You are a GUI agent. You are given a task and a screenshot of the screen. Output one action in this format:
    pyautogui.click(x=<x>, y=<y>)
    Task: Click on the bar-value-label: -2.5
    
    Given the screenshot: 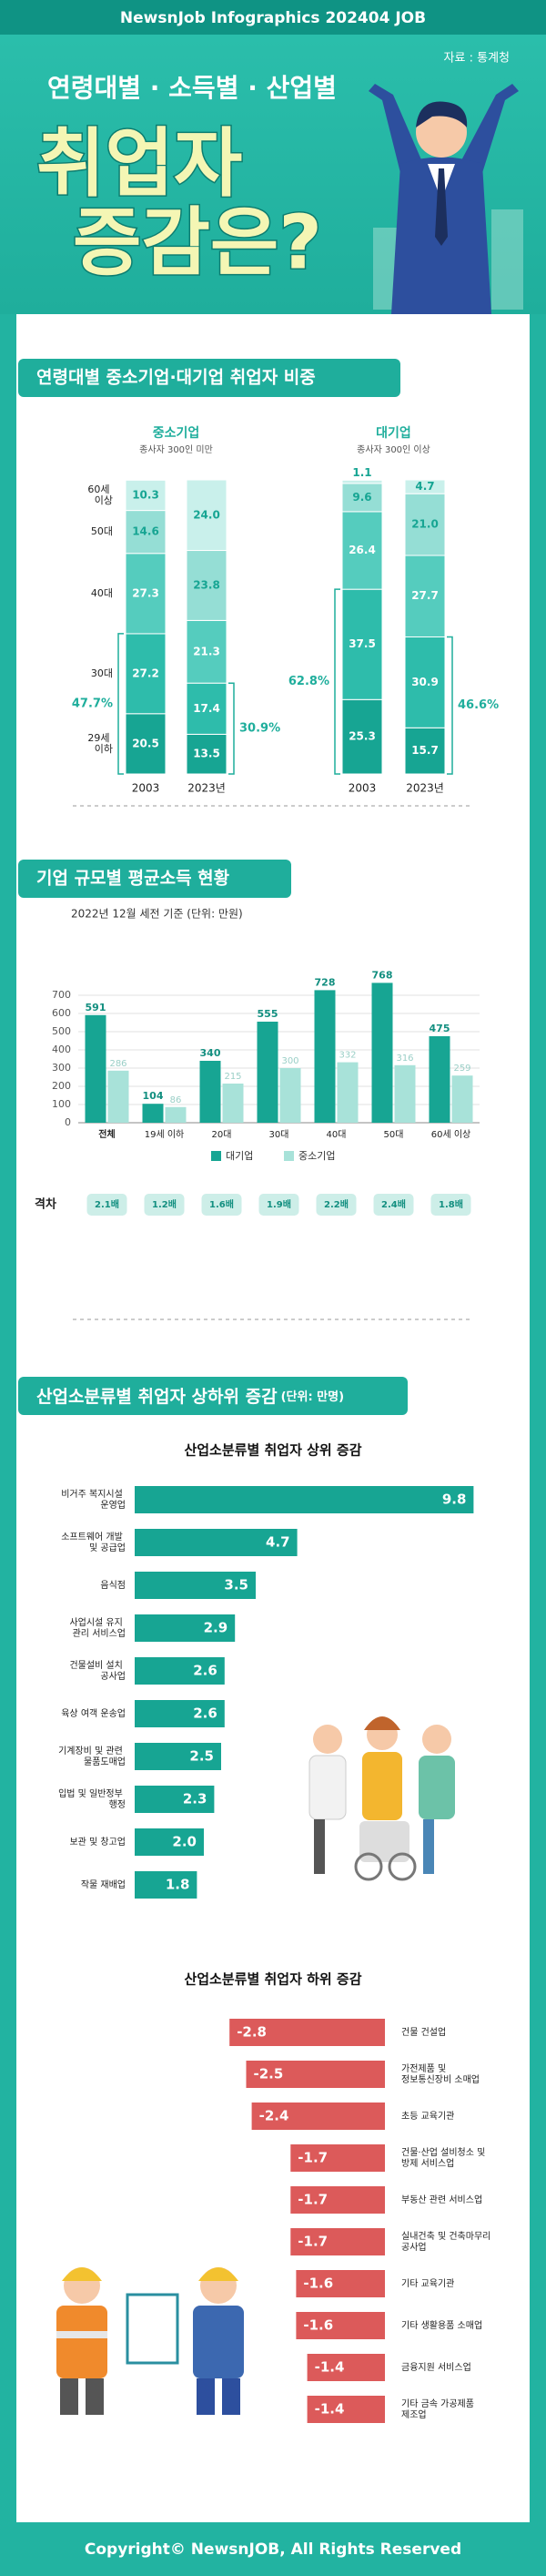 What is the action you would take?
    pyautogui.click(x=269, y=2074)
    